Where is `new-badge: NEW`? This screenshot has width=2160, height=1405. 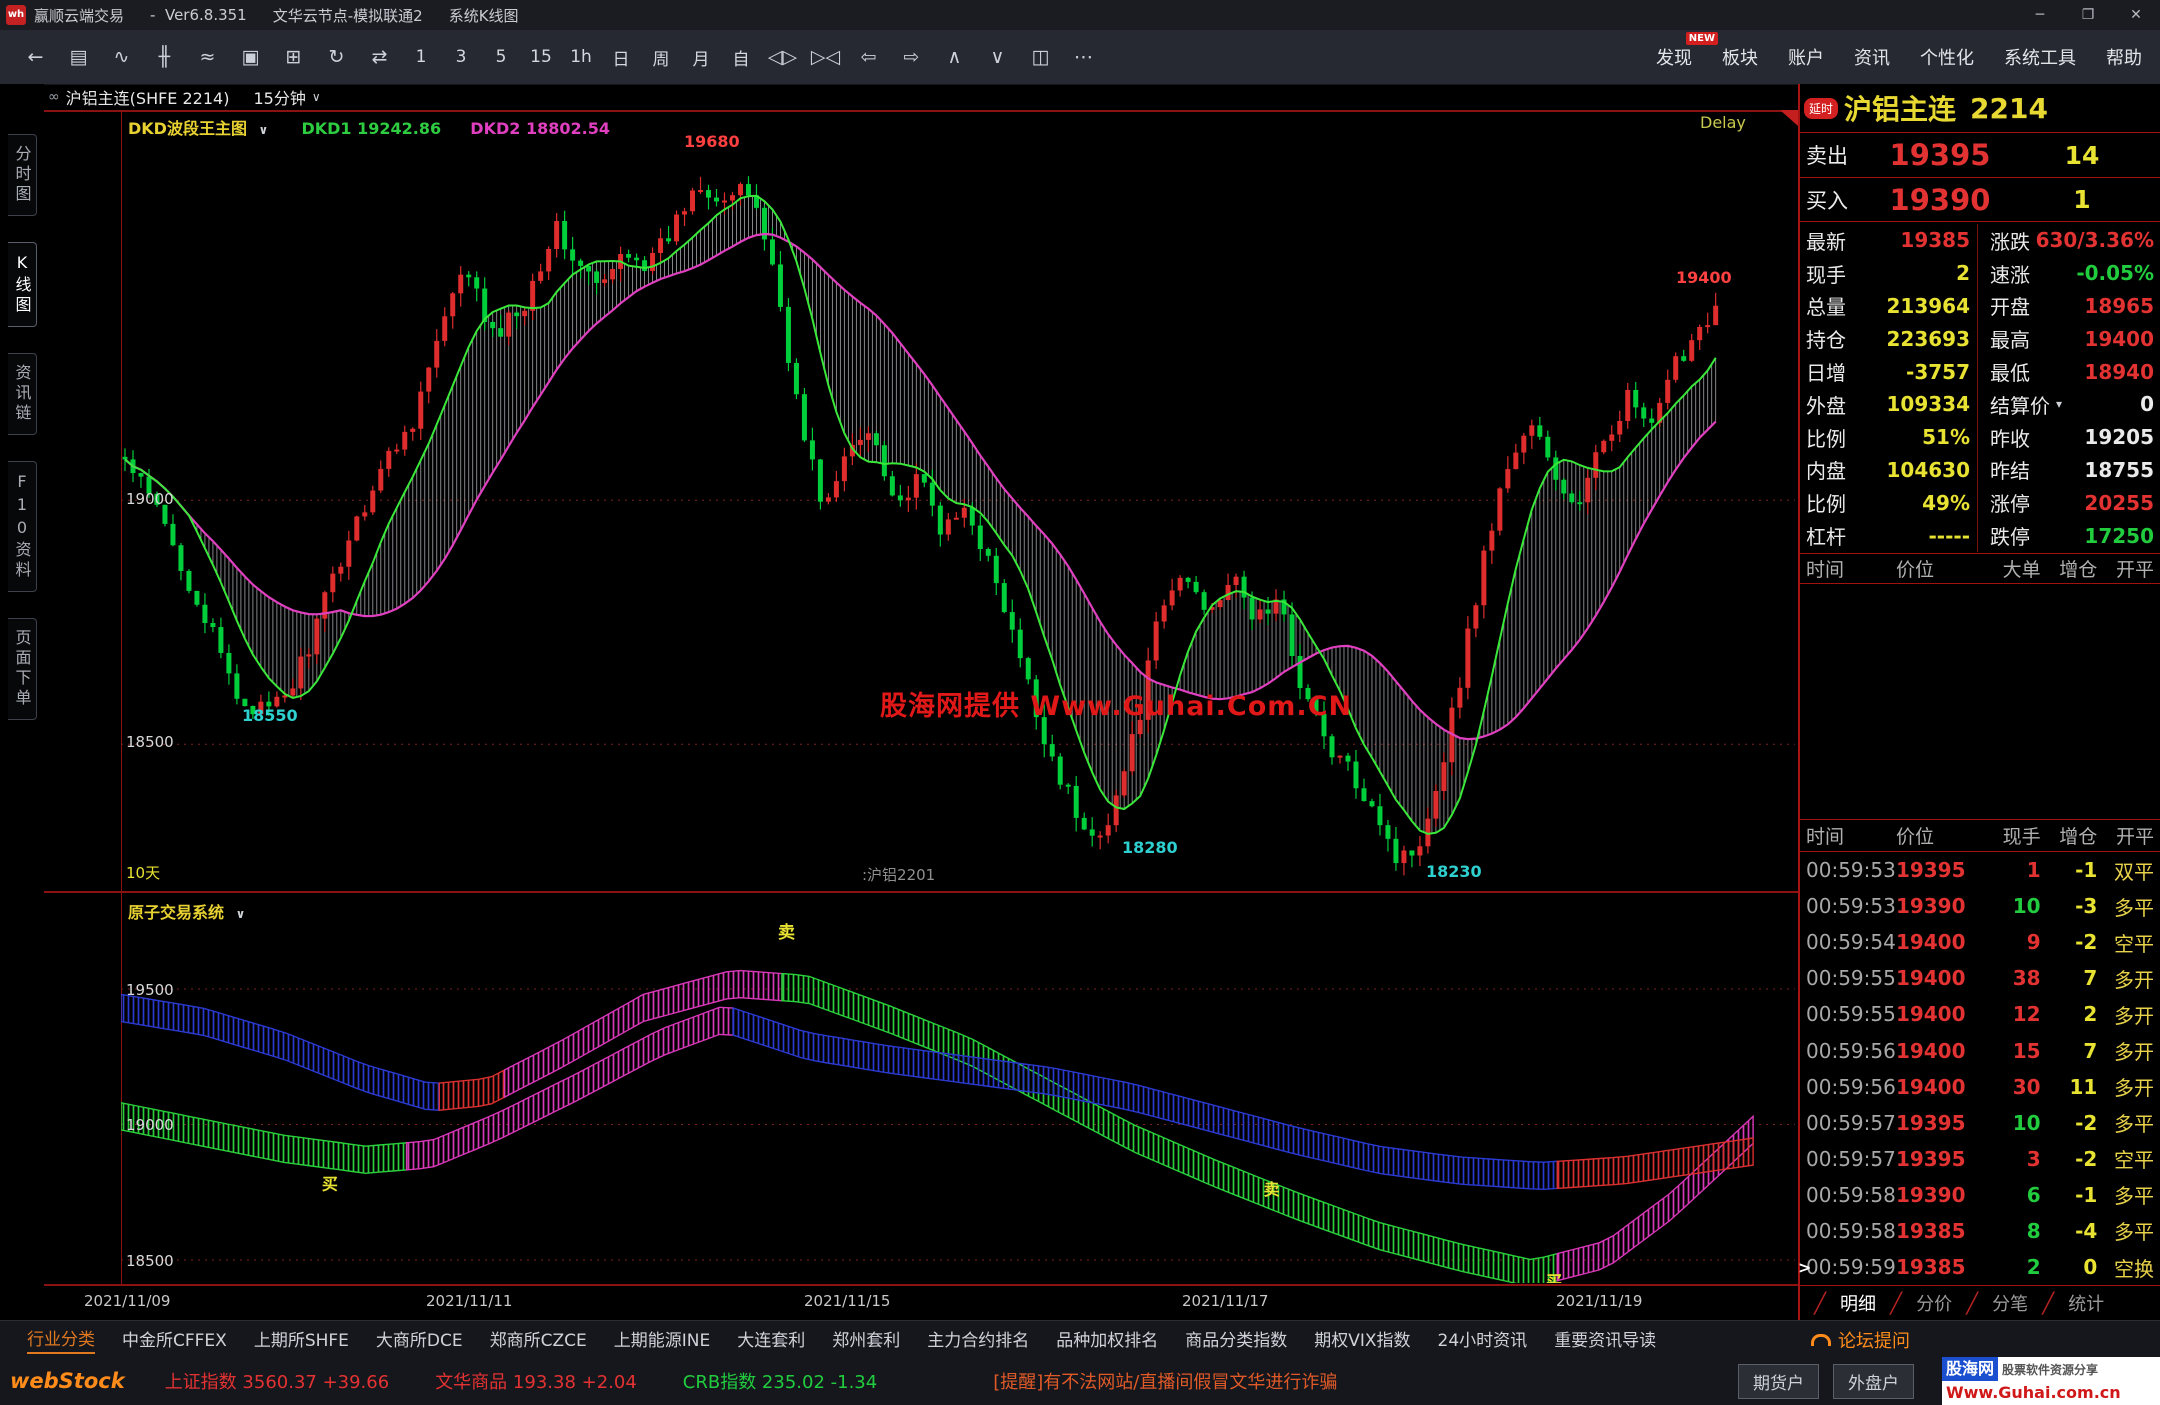 new-badge: NEW is located at coordinates (1701, 38).